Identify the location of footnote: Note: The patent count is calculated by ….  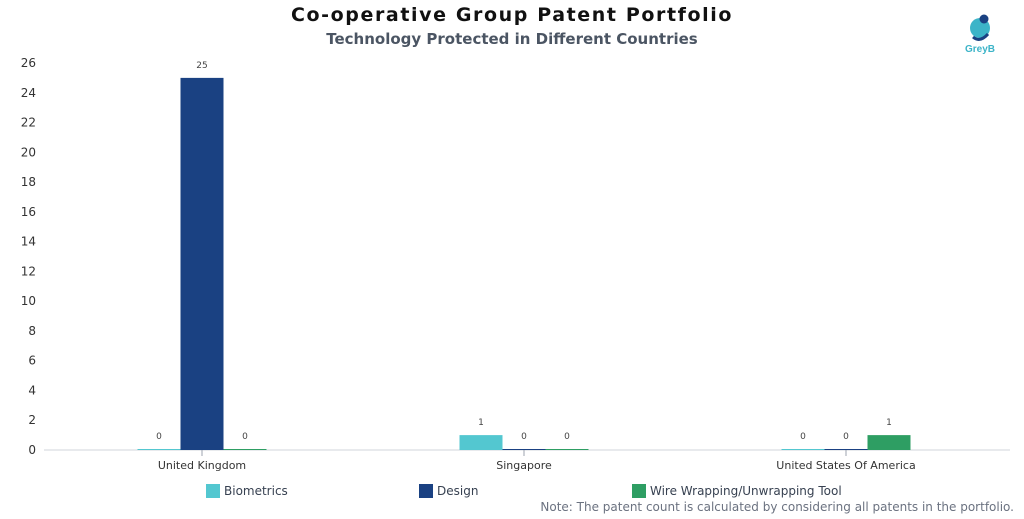
(777, 507).